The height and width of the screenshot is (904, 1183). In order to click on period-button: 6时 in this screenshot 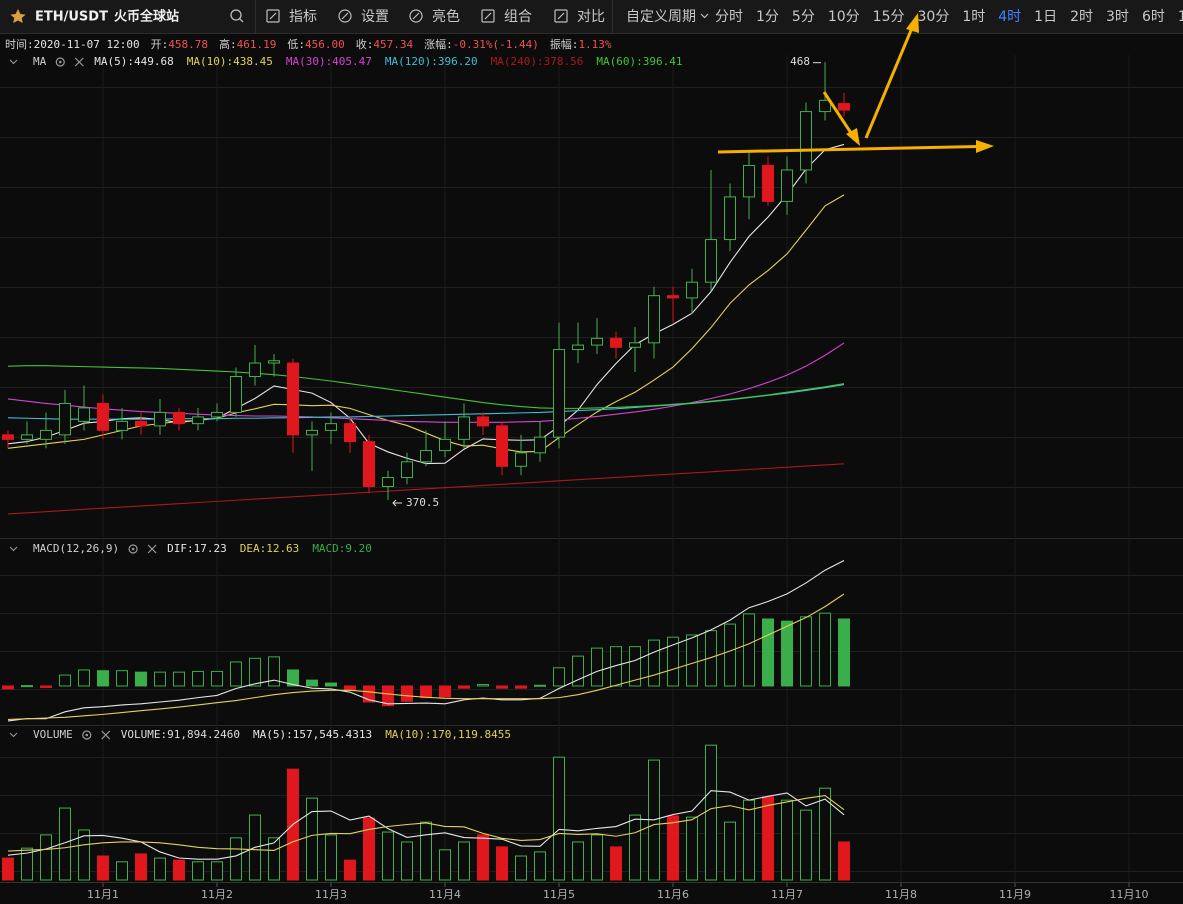, I will do `click(1153, 17)`.